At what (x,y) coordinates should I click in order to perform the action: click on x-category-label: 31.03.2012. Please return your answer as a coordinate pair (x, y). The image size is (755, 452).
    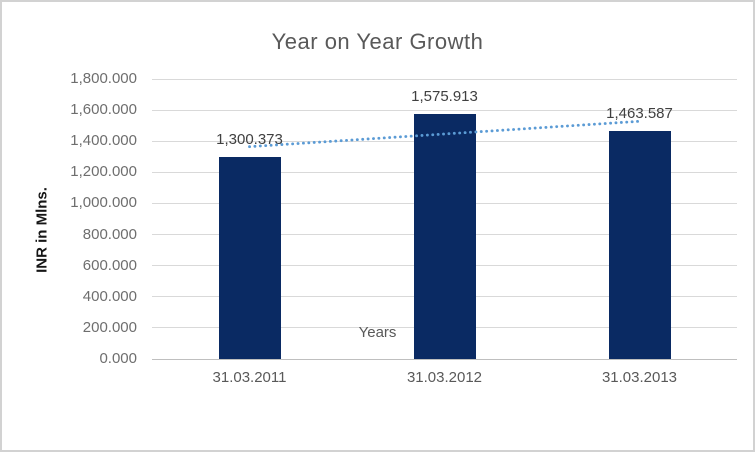
    Looking at the image, I should click on (444, 377).